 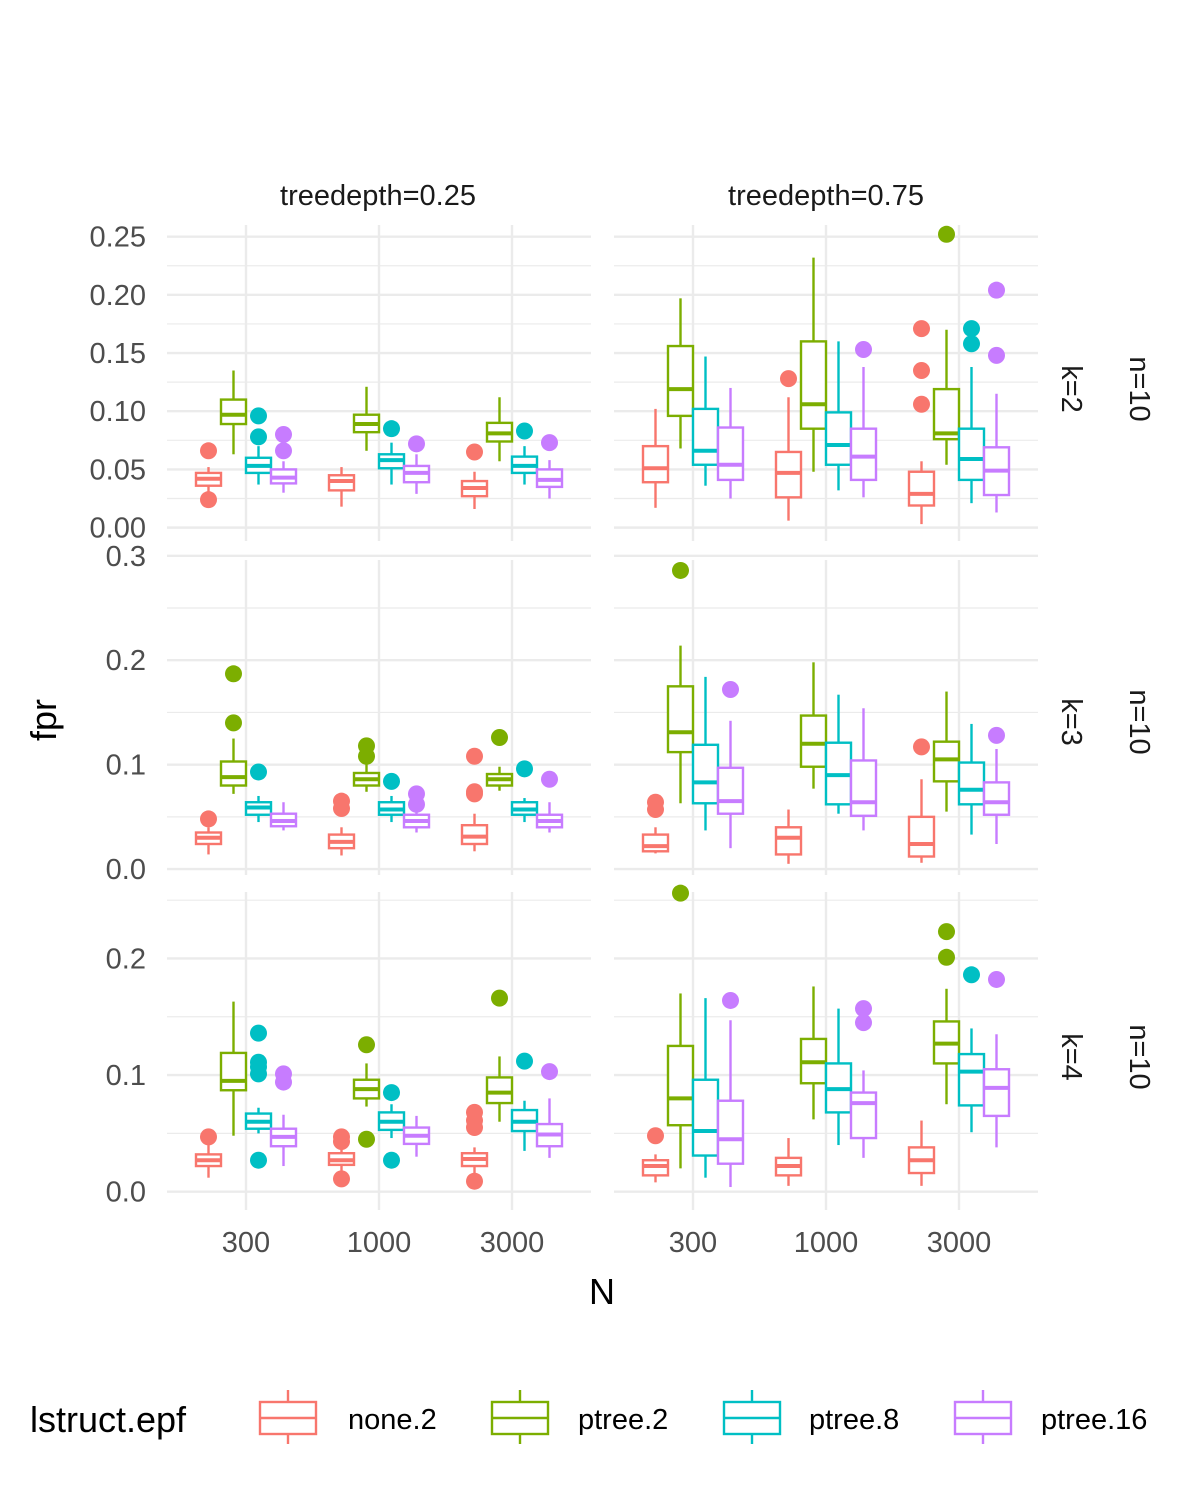 What do you see at coordinates (126, 557) in the screenshot?
I see `y-tick-label: 0.3` at bounding box center [126, 557].